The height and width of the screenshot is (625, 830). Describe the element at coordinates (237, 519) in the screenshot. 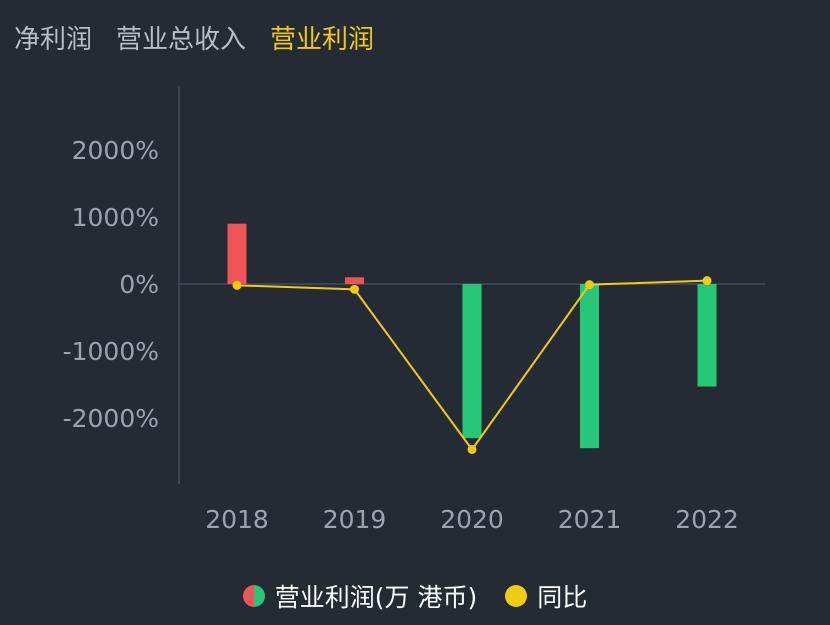

I see `x-tick-label: 2018` at that location.